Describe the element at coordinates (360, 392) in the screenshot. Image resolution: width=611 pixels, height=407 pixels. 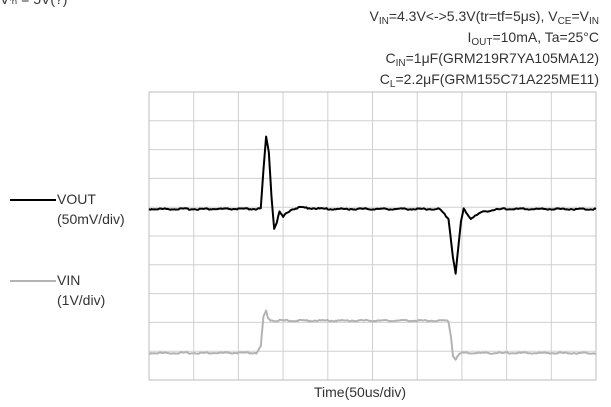
I see `x-axis-label: Time(50us/div)` at that location.